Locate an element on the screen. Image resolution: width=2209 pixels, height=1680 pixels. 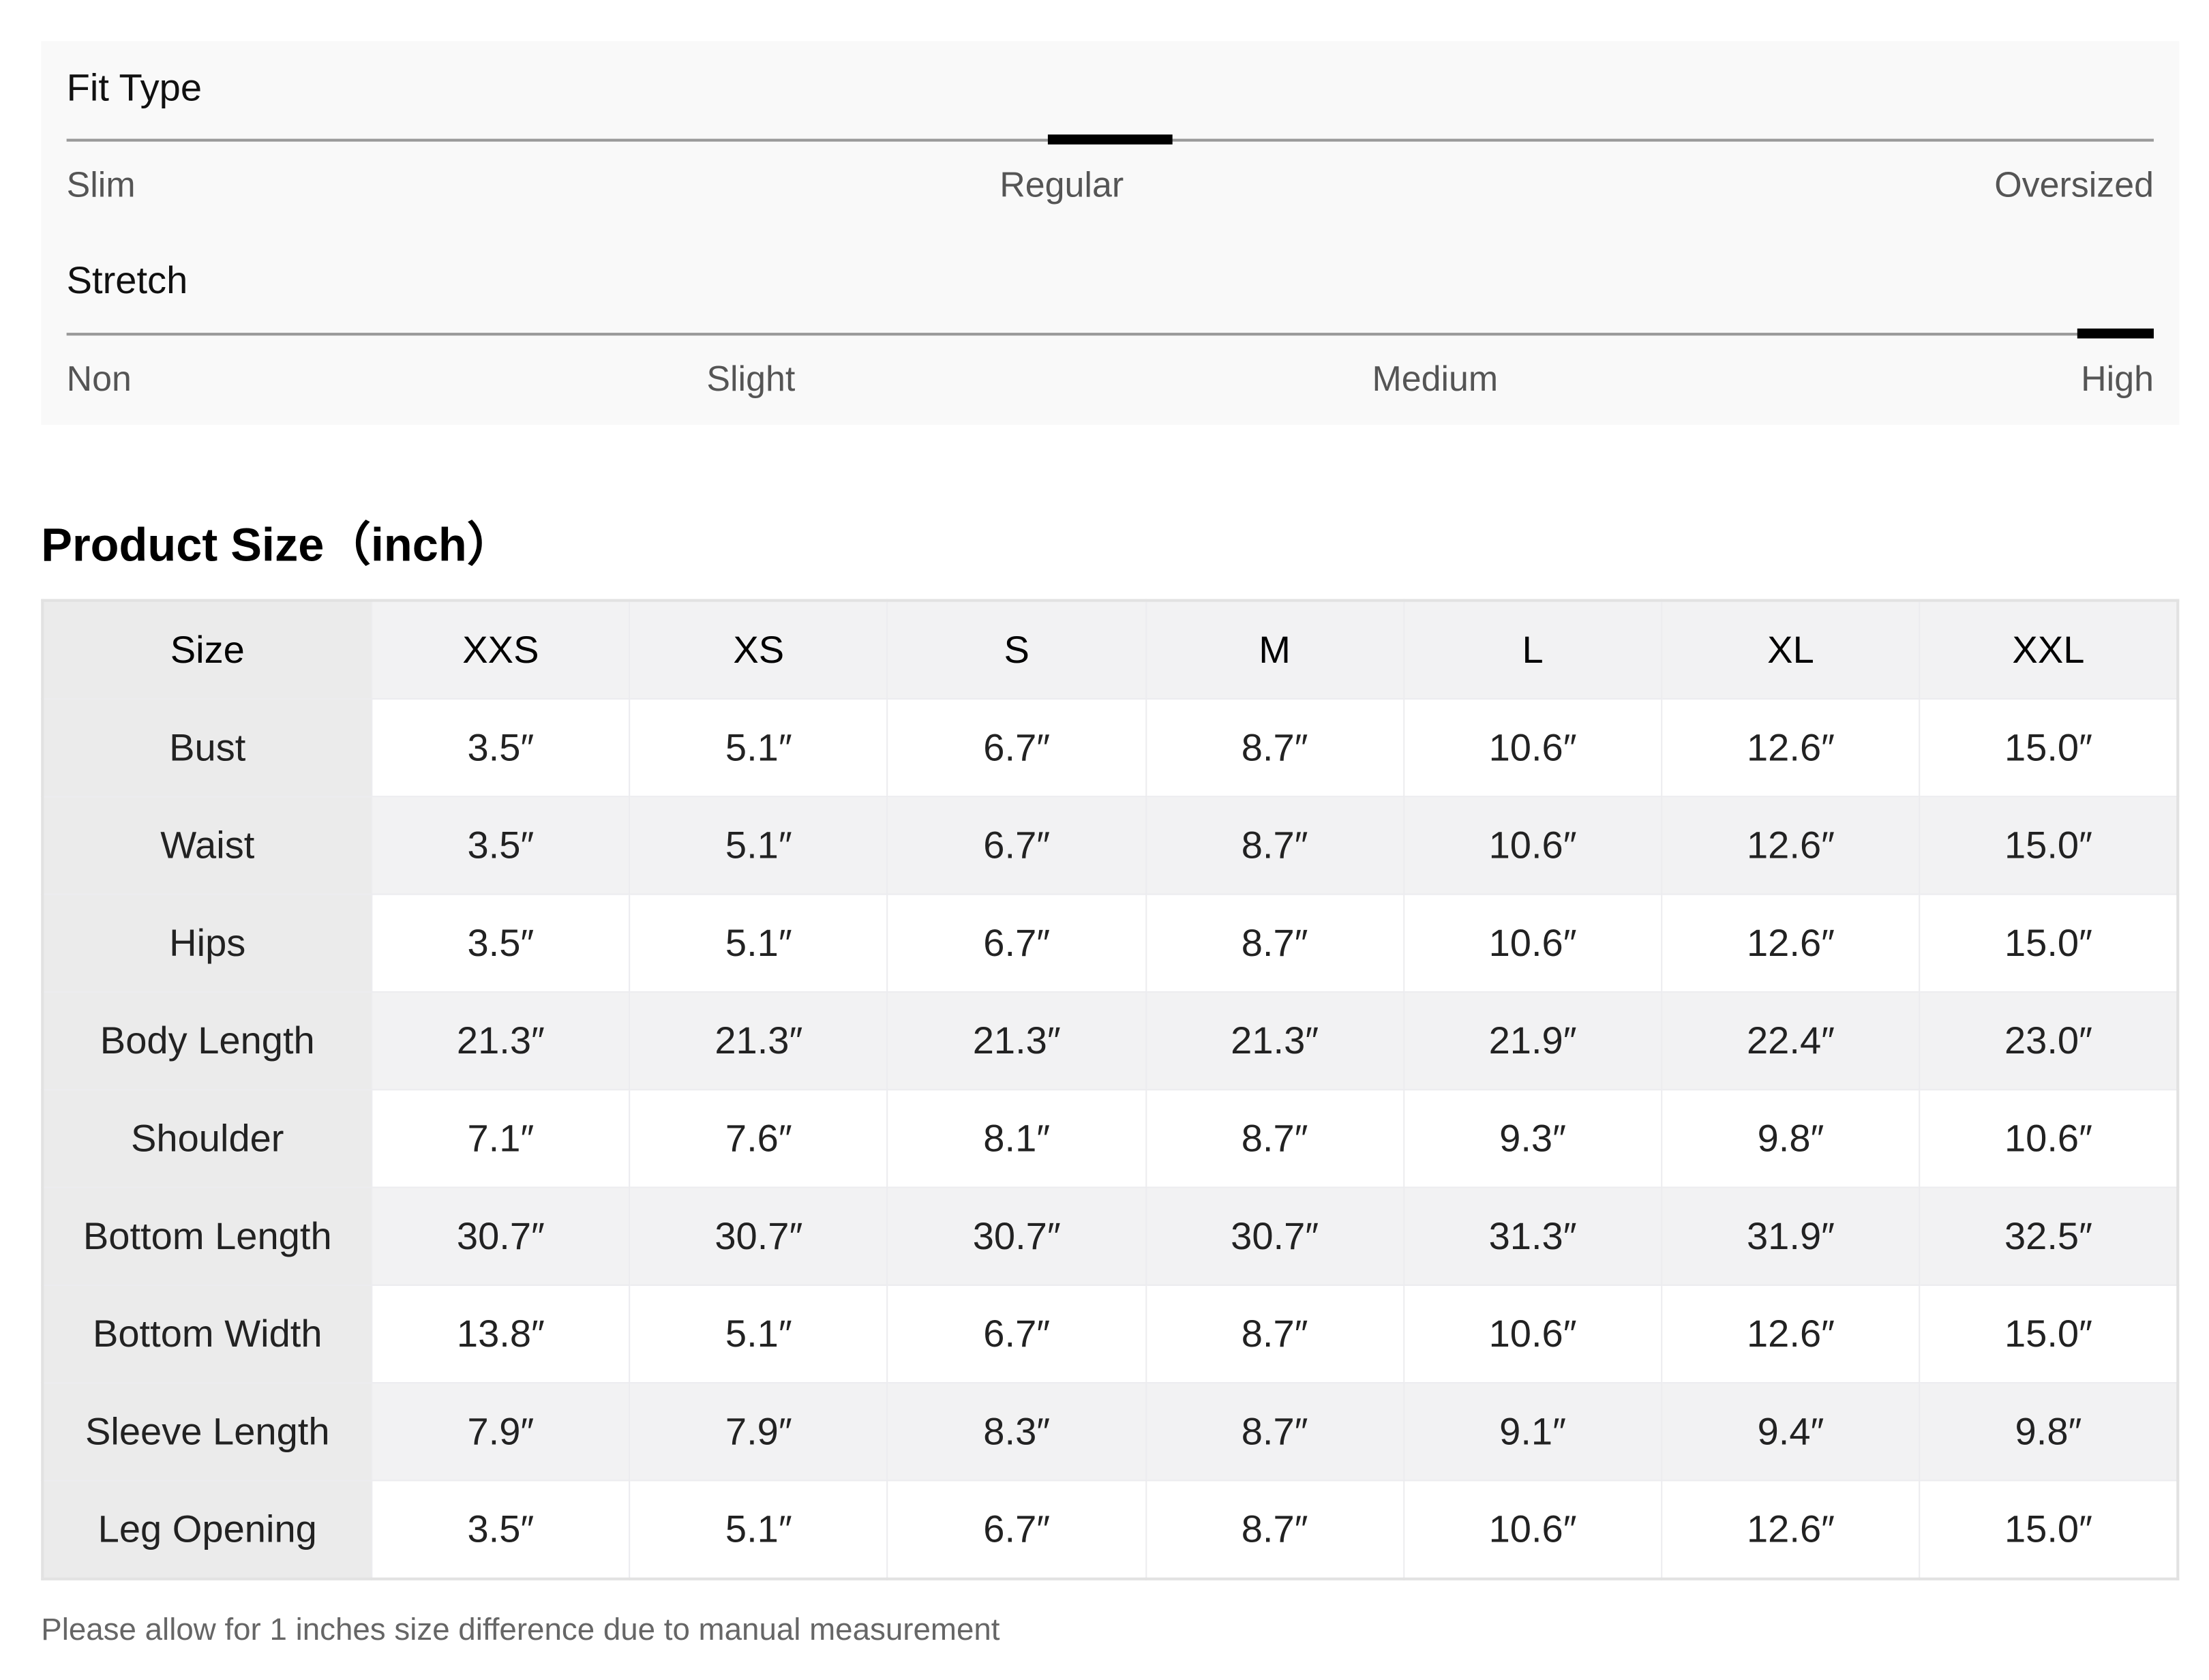
table-cell: 23.0″ is located at coordinates (2049, 1041).